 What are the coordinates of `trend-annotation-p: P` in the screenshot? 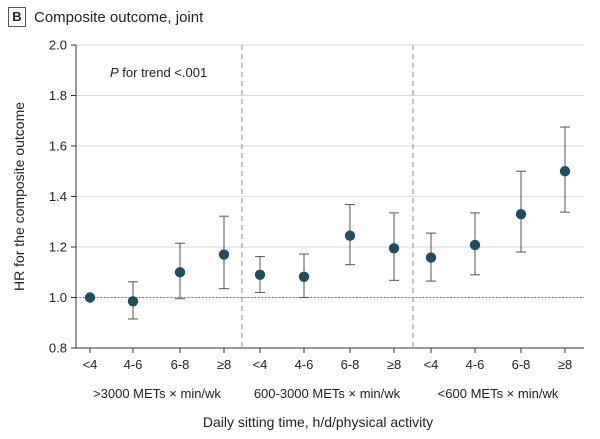 It's located at (114, 72).